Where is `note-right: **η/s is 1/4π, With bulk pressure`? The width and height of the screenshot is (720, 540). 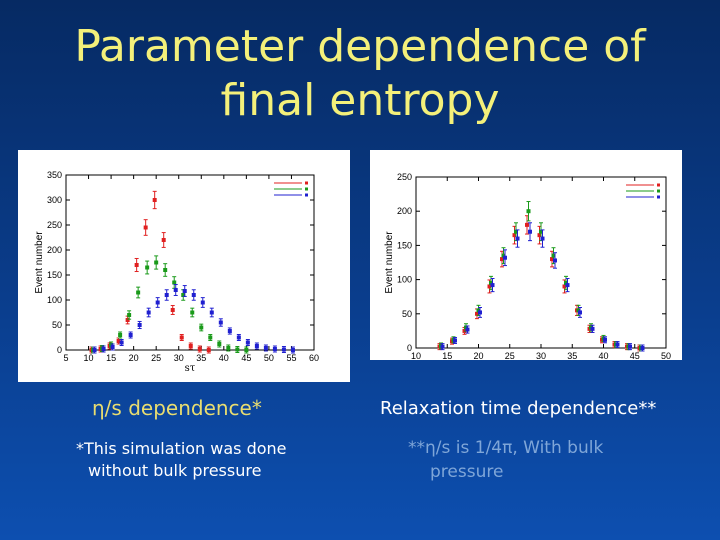 note-right: **η/s is 1/4π, With bulk pressure is located at coordinates (538, 460).